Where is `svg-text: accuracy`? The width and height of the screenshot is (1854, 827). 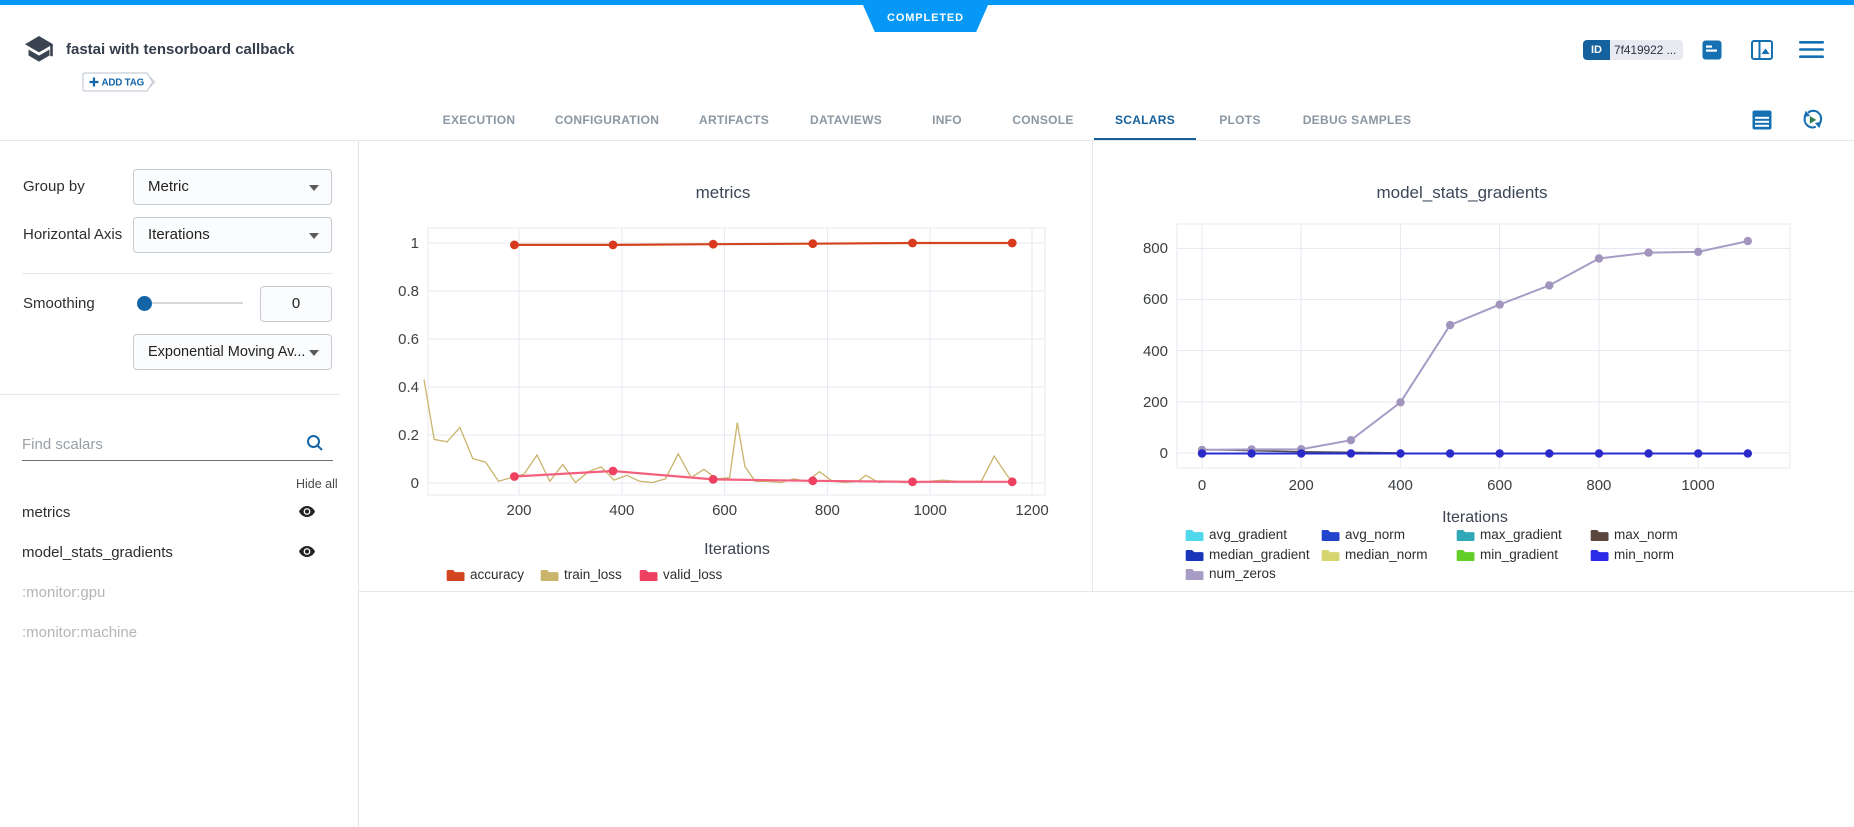 svg-text: accuracy is located at coordinates (497, 574).